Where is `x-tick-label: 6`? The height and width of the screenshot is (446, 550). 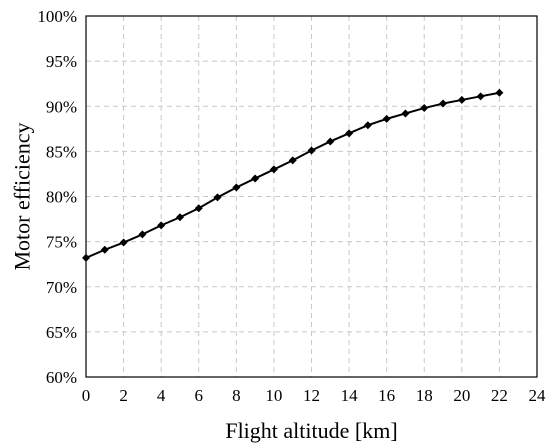
x-tick-label: 6 is located at coordinates (199, 395).